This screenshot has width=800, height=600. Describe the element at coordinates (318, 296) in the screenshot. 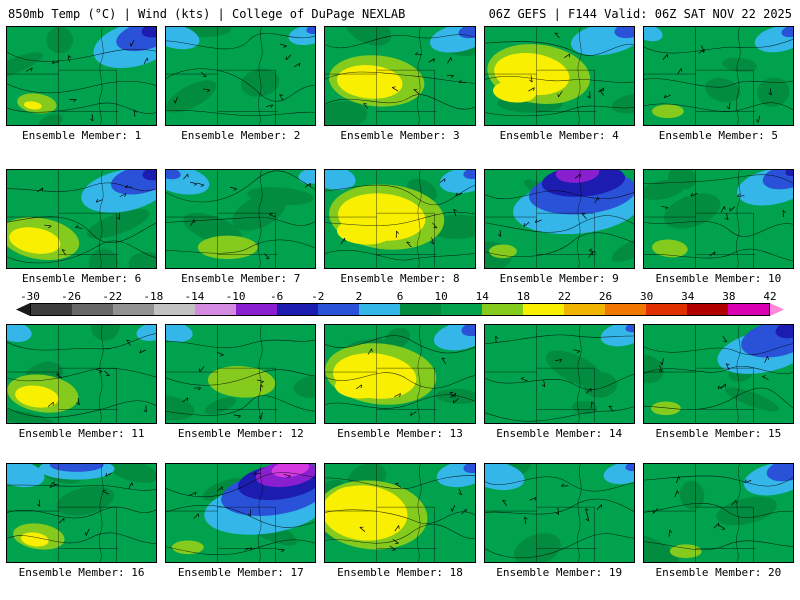

I see `colorbar-tick-label: -2` at that location.